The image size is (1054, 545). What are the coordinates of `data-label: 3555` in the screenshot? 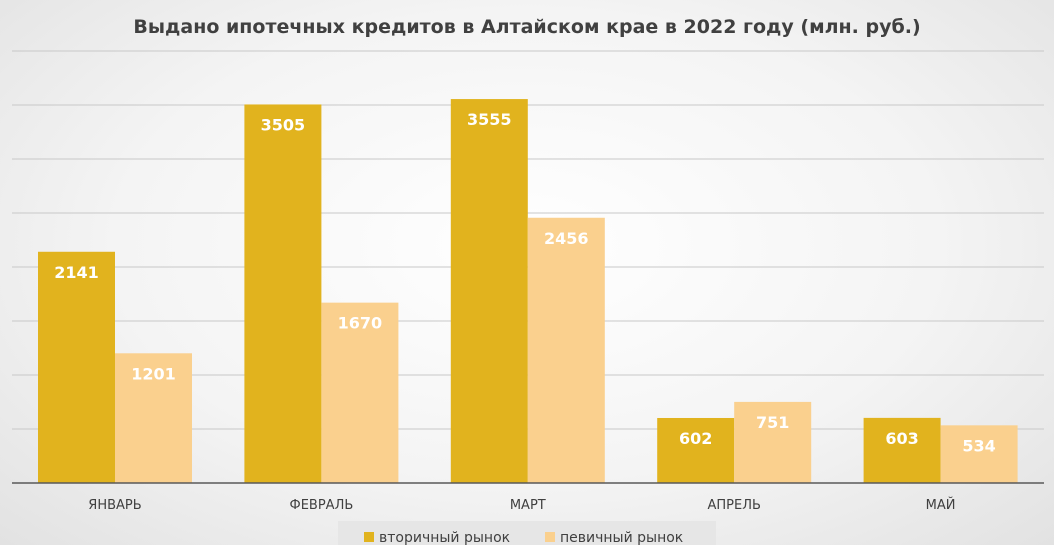 It's located at (489, 119).